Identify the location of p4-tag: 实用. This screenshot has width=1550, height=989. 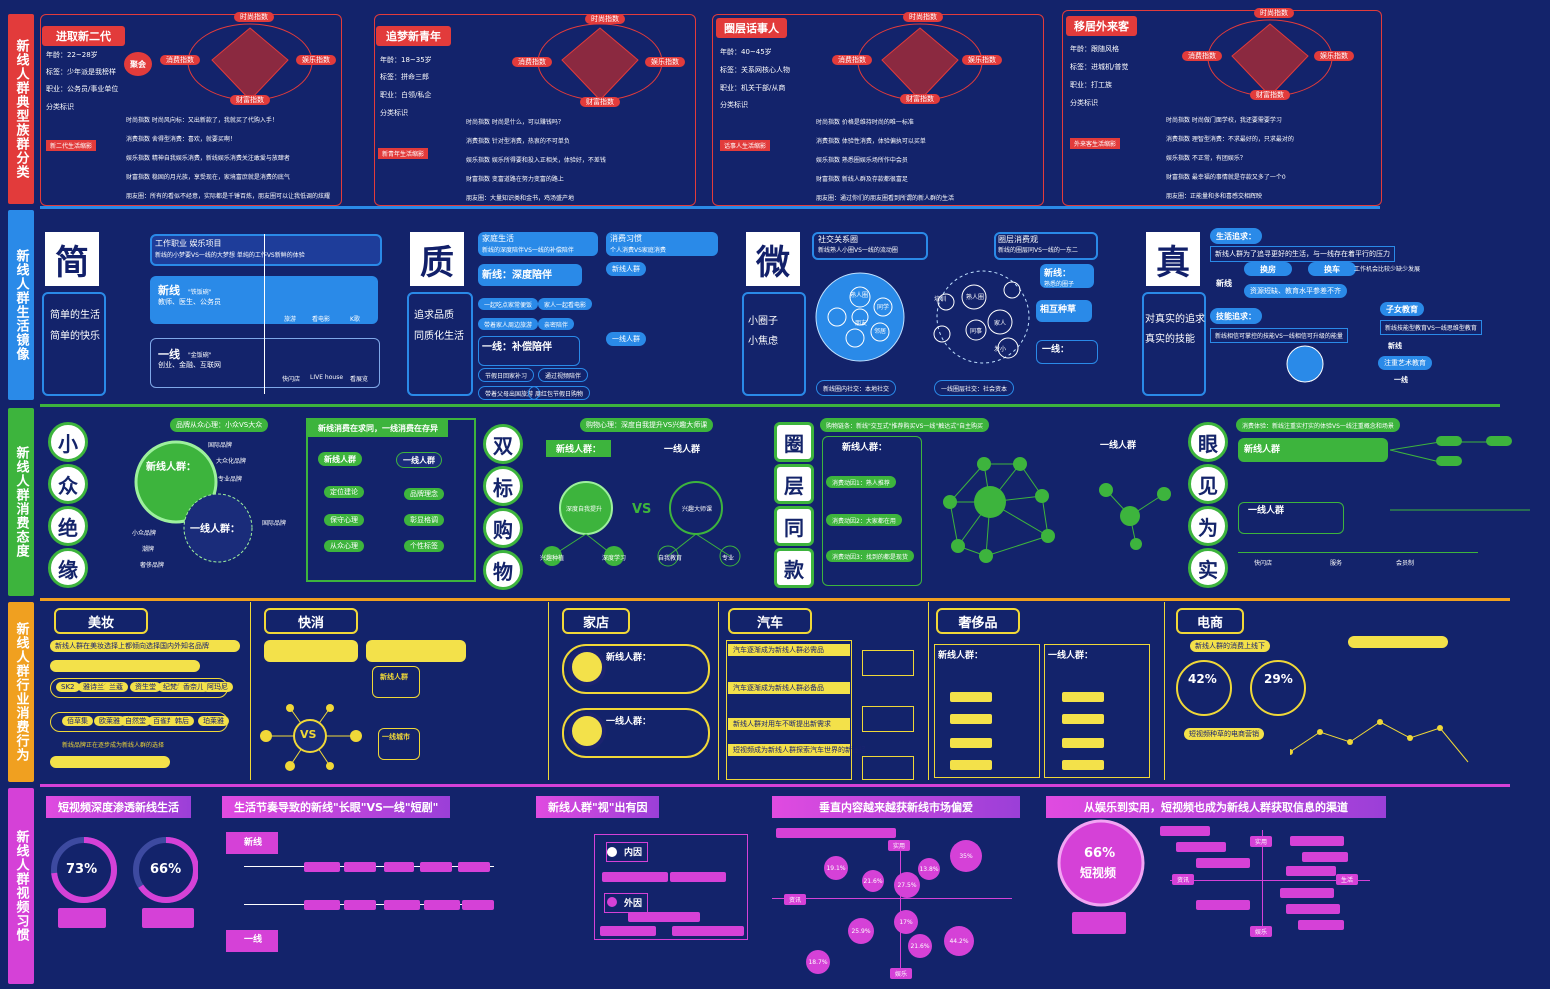
(899, 845).